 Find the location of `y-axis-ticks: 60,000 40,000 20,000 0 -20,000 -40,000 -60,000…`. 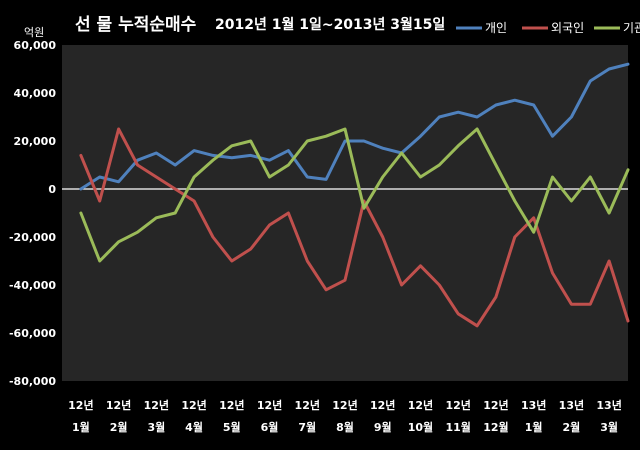

y-axis-ticks: 60,000 40,000 20,000 0 -20,000 -40,000 -60,000… is located at coordinates (32, 213).